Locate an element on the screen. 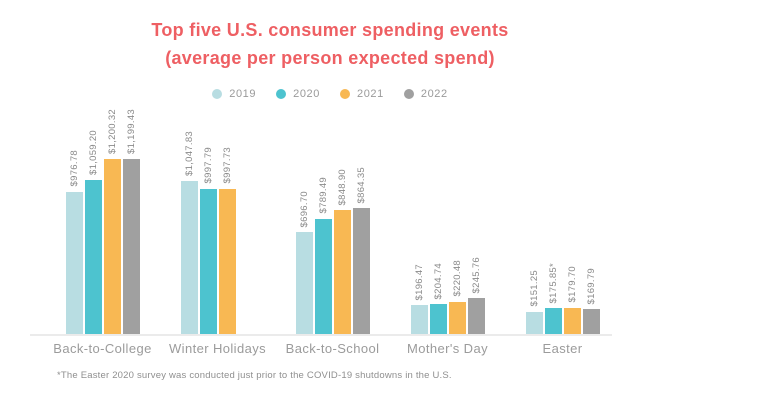 The height and width of the screenshot is (411, 768). bar-2022-back-to-school is located at coordinates (361, 271).